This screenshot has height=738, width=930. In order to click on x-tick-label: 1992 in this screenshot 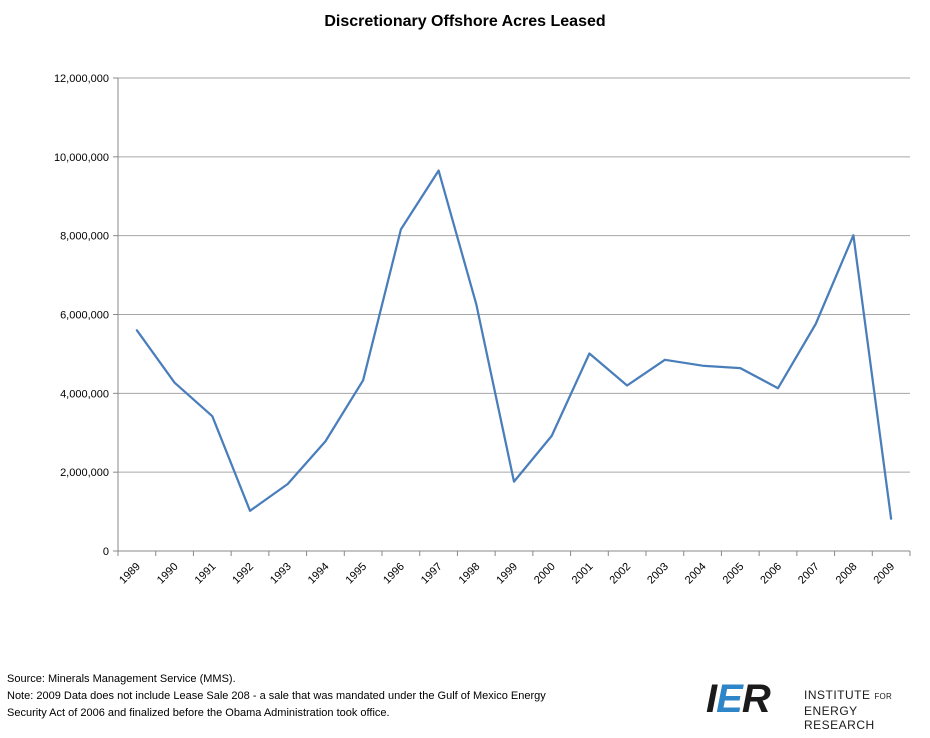, I will do `click(243, 574)`.